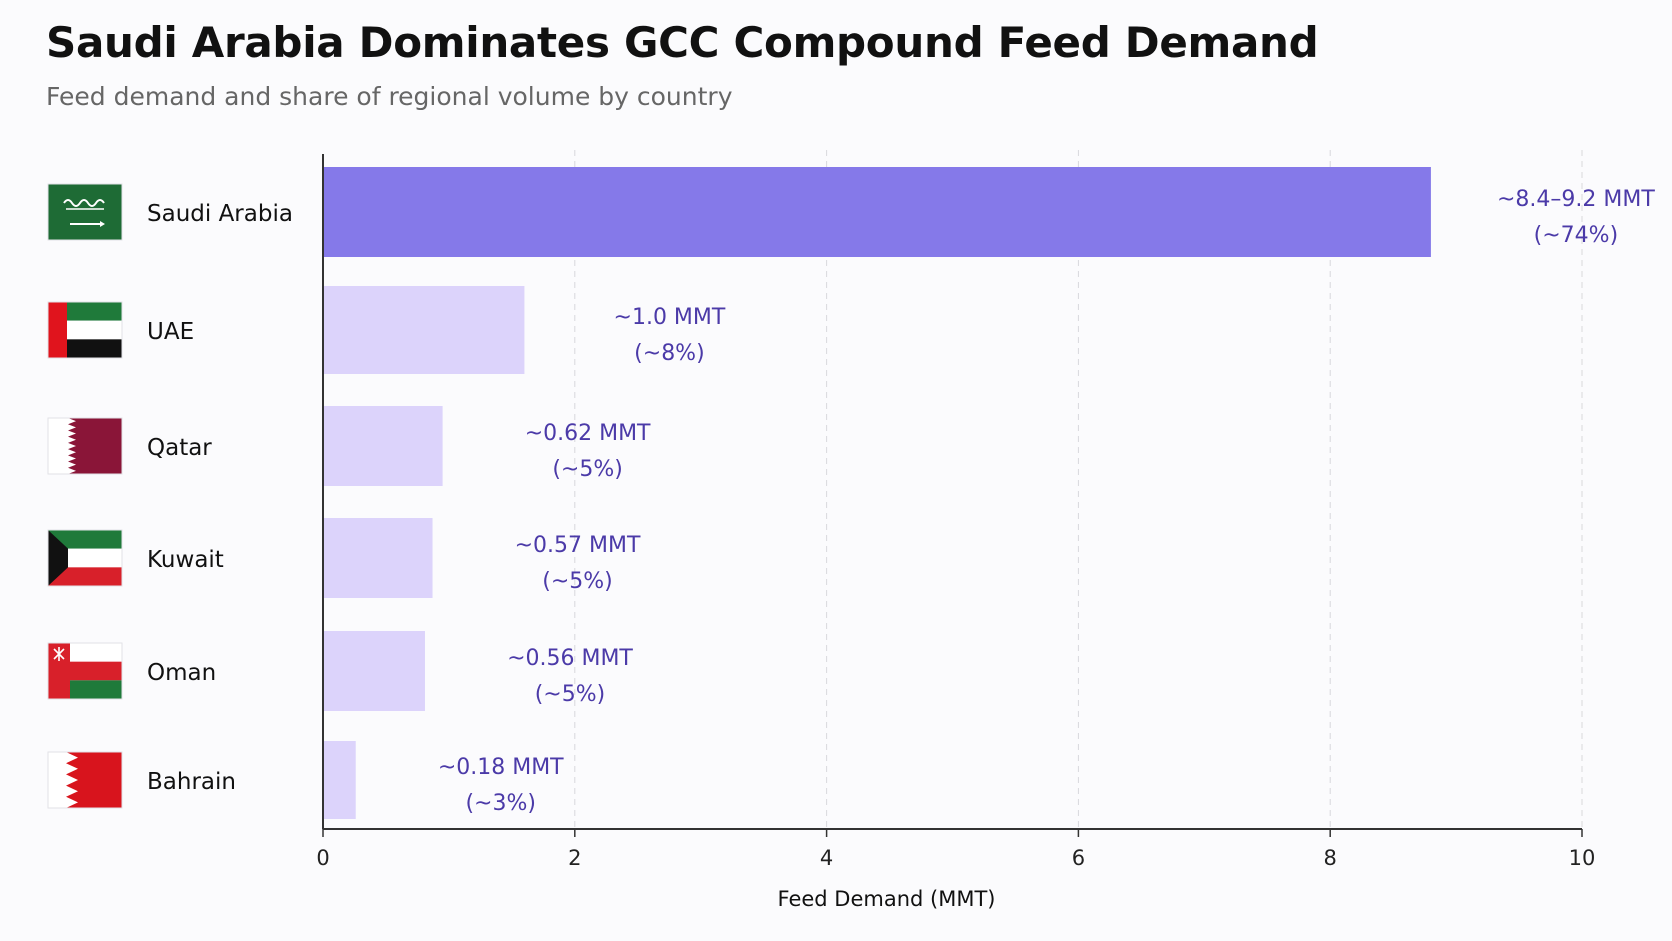 This screenshot has width=1672, height=941. What do you see at coordinates (85, 496) in the screenshot?
I see `flags` at bounding box center [85, 496].